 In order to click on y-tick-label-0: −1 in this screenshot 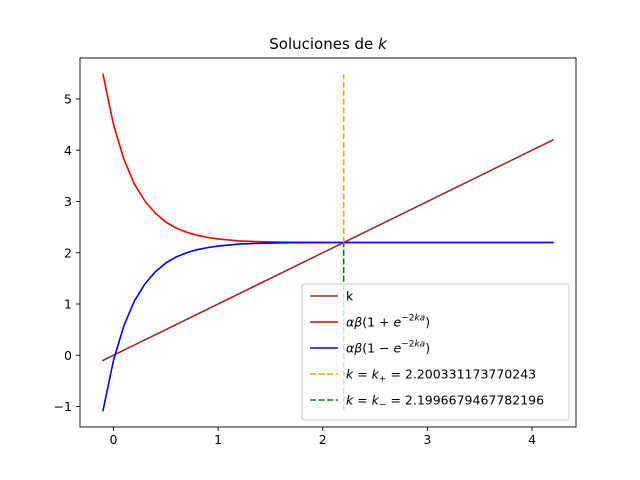, I will do `click(63, 406)`.